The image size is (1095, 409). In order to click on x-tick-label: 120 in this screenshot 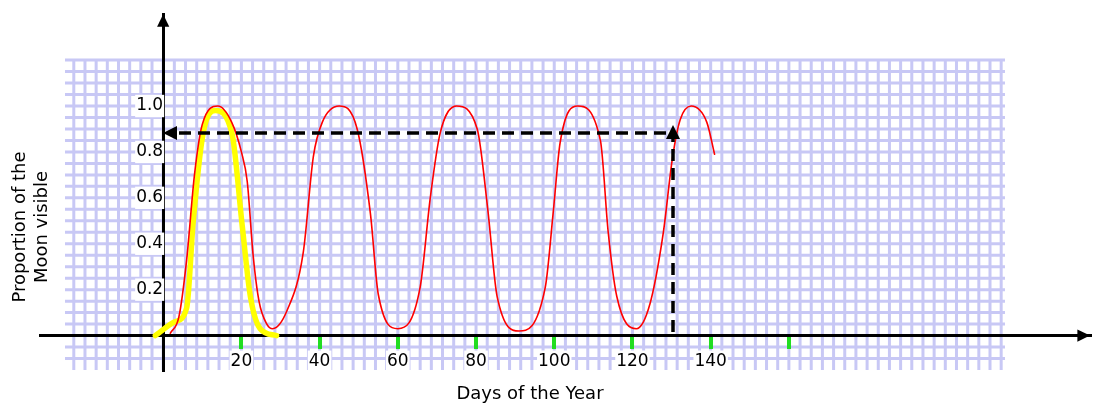, I will do `click(632, 360)`.